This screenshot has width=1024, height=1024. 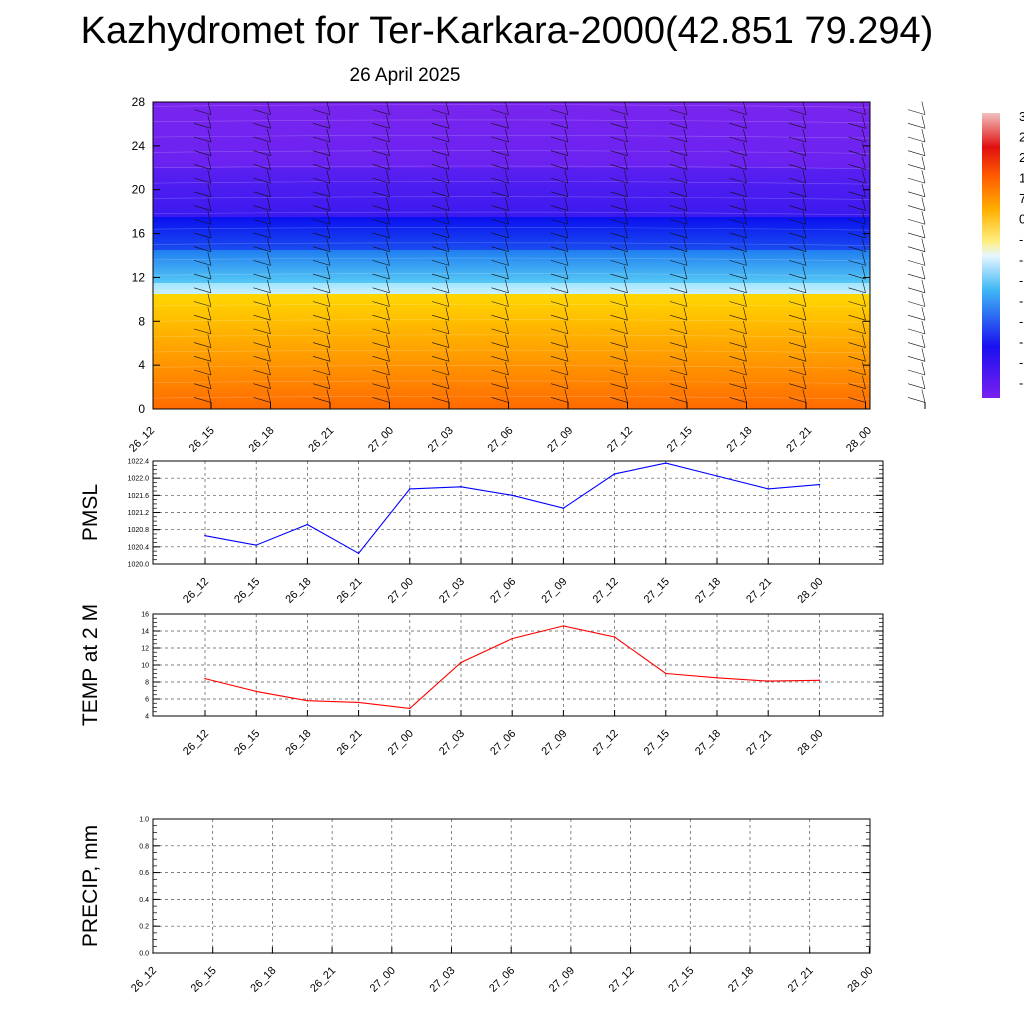 What do you see at coordinates (452, 591) in the screenshot?
I see `pmsl-x-tick-label: 27_03` at bounding box center [452, 591].